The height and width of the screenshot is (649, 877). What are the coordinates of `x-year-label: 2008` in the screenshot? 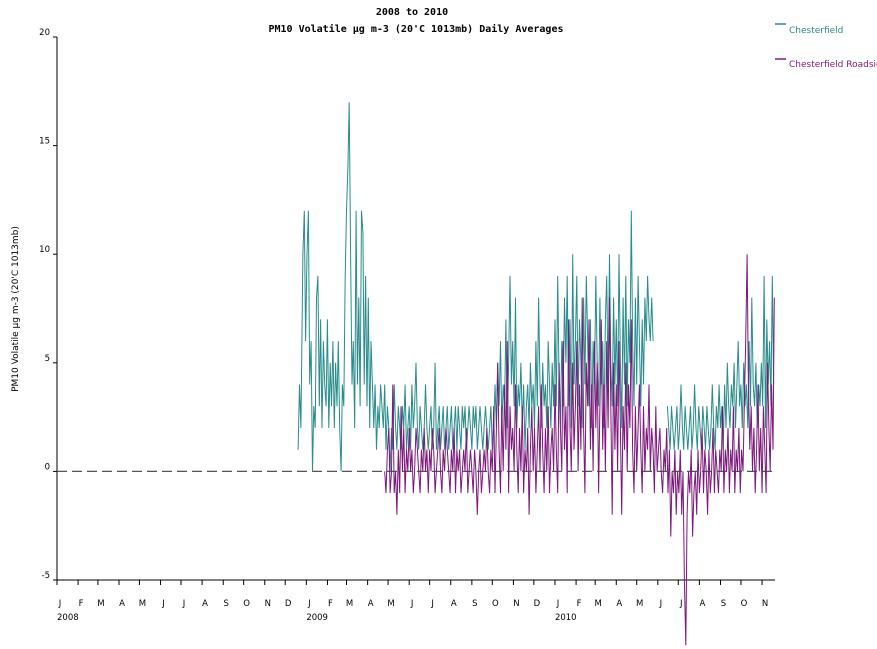 It's located at (68, 618).